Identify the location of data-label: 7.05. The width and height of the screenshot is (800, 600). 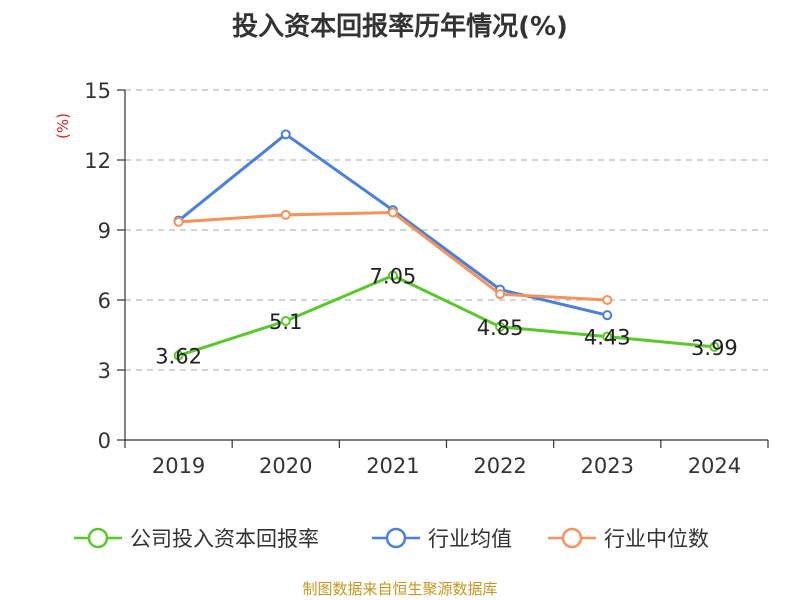
(393, 277).